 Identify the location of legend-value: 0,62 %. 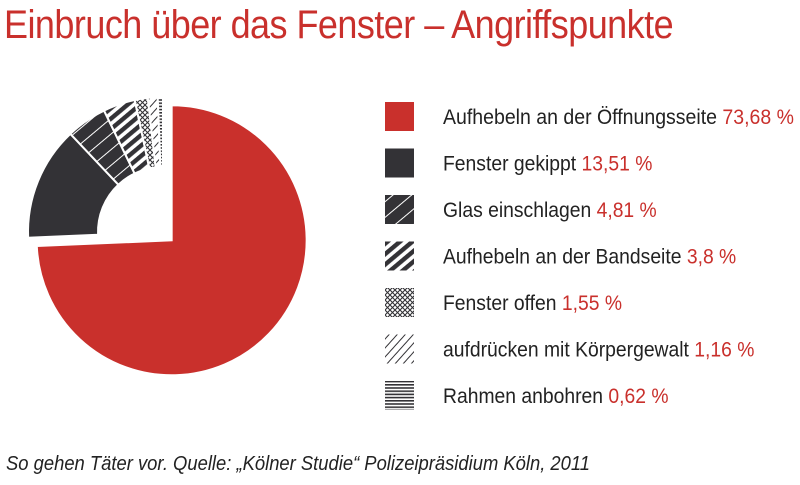
(638, 396).